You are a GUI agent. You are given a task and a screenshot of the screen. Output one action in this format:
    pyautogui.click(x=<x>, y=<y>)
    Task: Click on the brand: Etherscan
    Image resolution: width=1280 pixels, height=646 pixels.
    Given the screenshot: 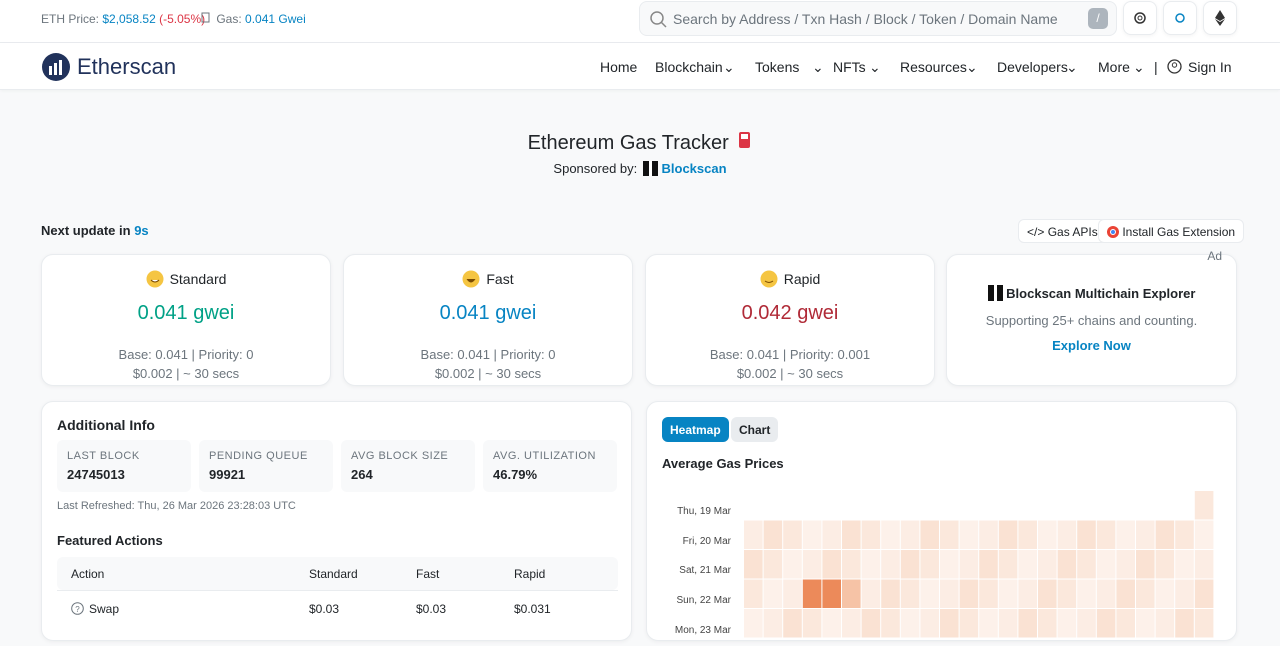 What is the action you would take?
    pyautogui.click(x=127, y=66)
    